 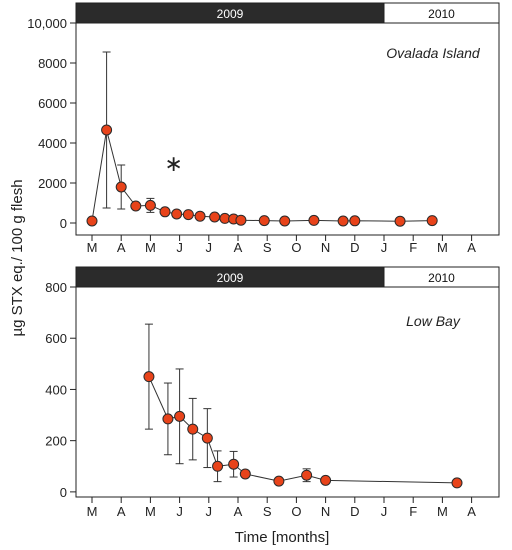 What do you see at coordinates (52, 63) in the screenshot?
I see `y-tick-label: 8000` at bounding box center [52, 63].